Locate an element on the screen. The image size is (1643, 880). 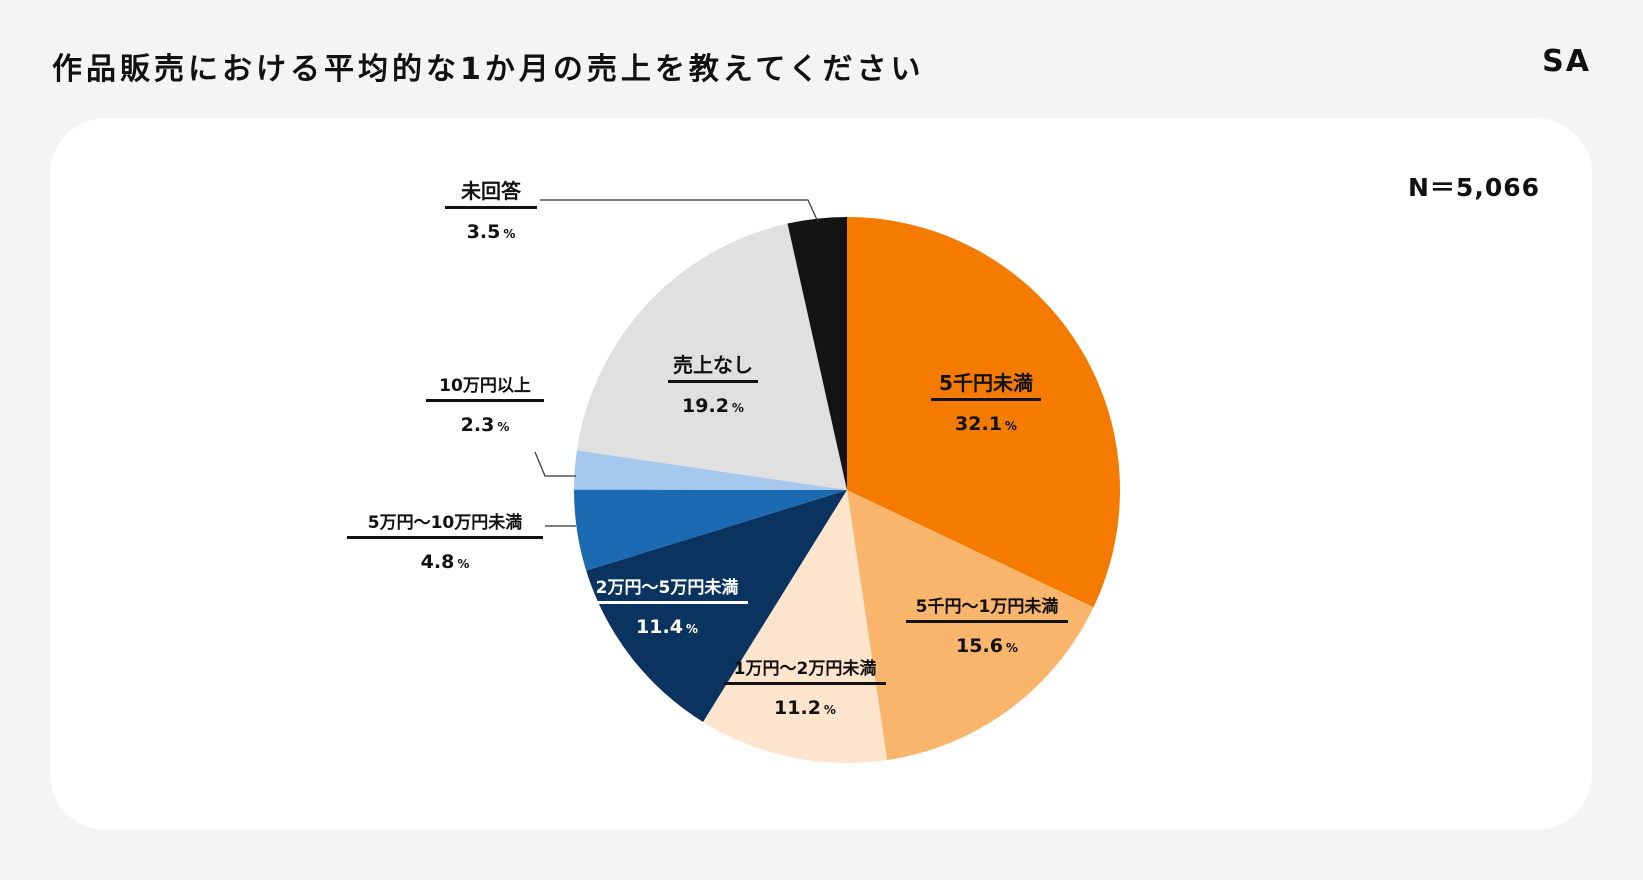
value-slice-5: 4.8% is located at coordinates (445, 562).